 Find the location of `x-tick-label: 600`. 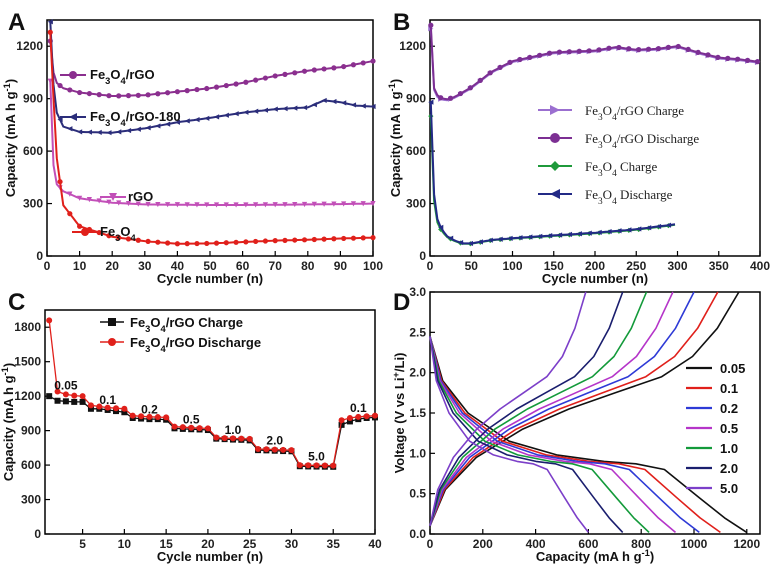

x-tick-label: 600 is located at coordinates (588, 544).